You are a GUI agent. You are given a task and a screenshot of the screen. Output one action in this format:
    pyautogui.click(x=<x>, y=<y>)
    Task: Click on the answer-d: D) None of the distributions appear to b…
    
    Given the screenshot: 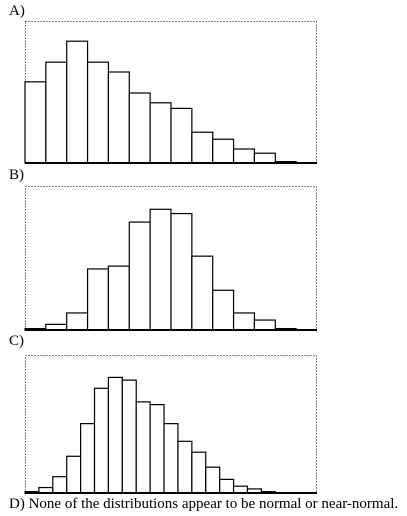 What is the action you would take?
    pyautogui.click(x=204, y=504)
    